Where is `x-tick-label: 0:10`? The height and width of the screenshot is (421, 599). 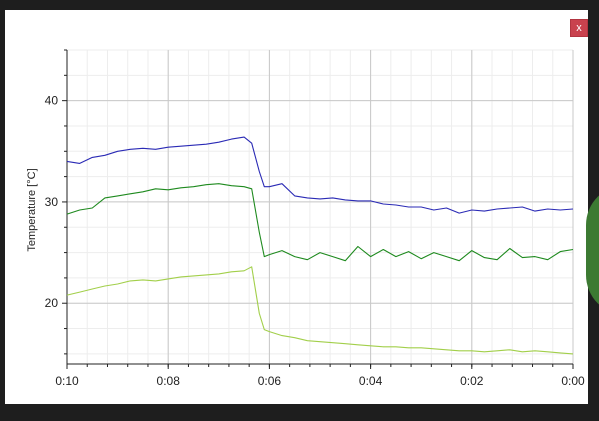 x-tick-label: 0:10 is located at coordinates (67, 381).